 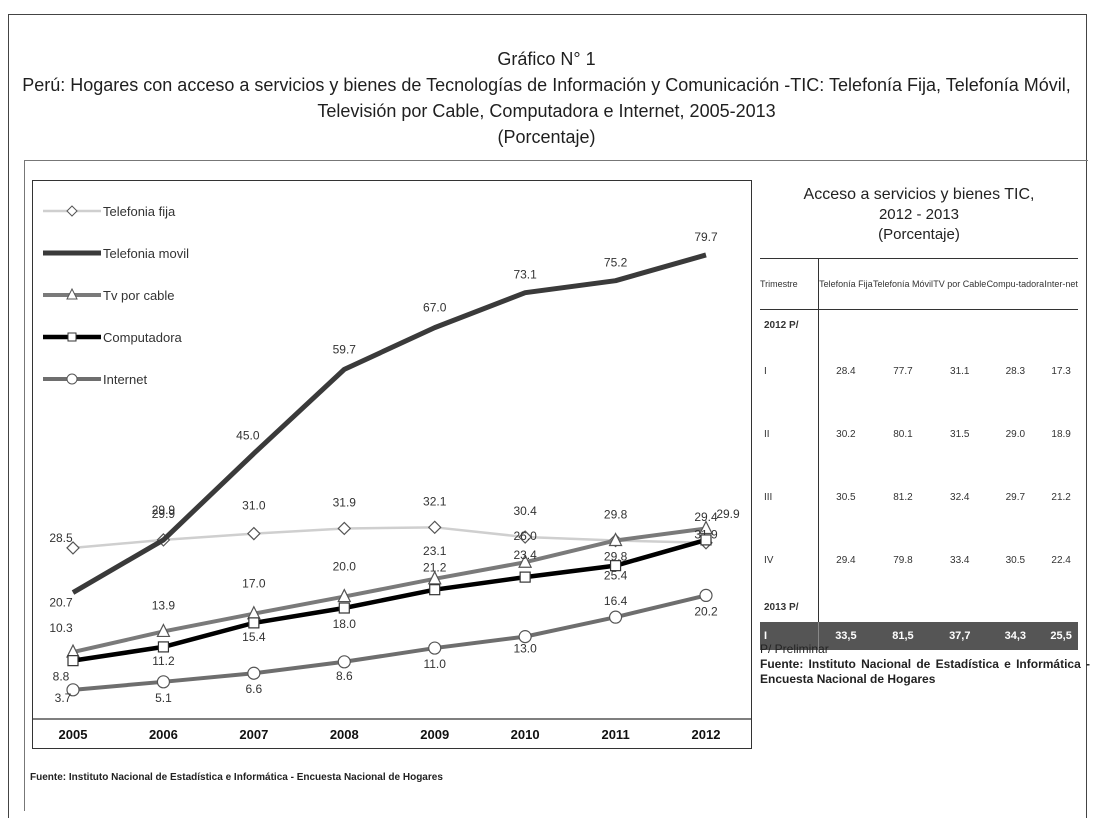 I want to click on table-cell: 31.5, so click(x=960, y=434).